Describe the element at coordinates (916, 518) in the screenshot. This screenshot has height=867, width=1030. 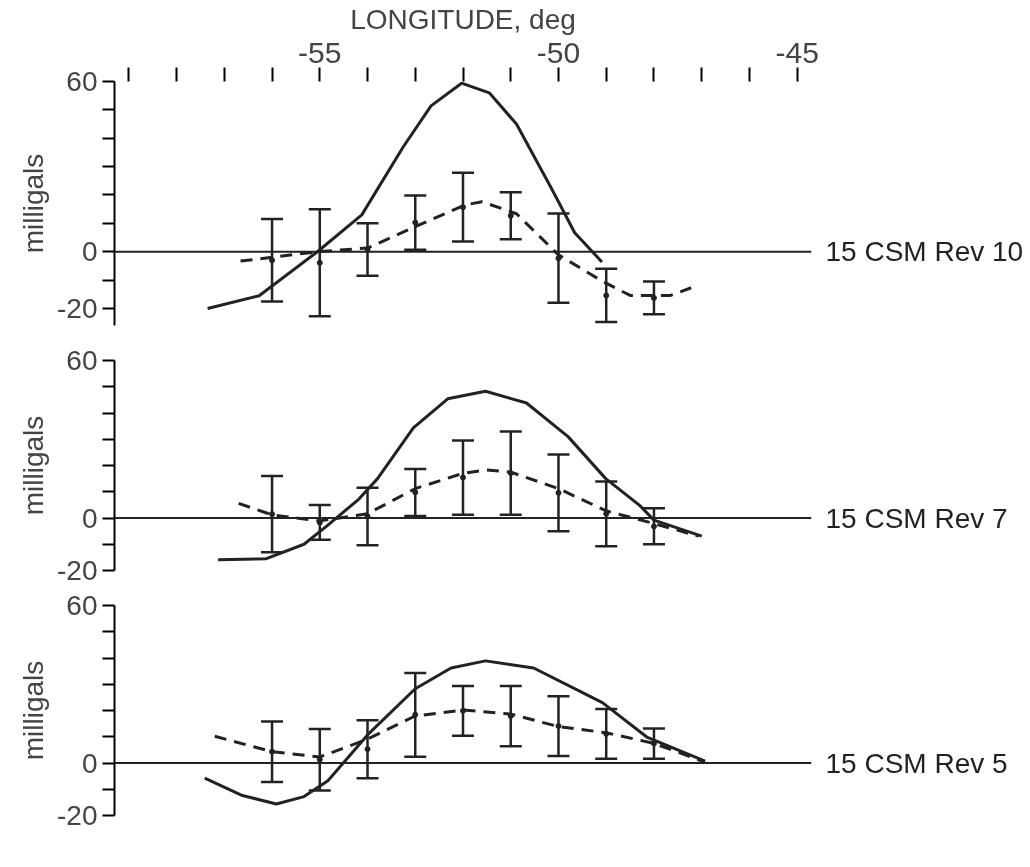
I see `ref-line-label: 15 CSM Rev 7` at that location.